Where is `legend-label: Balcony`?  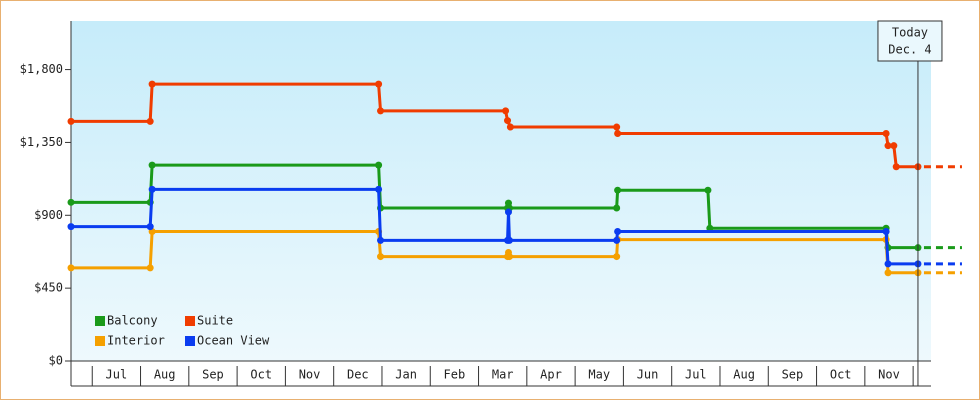 legend-label: Balcony is located at coordinates (132, 321).